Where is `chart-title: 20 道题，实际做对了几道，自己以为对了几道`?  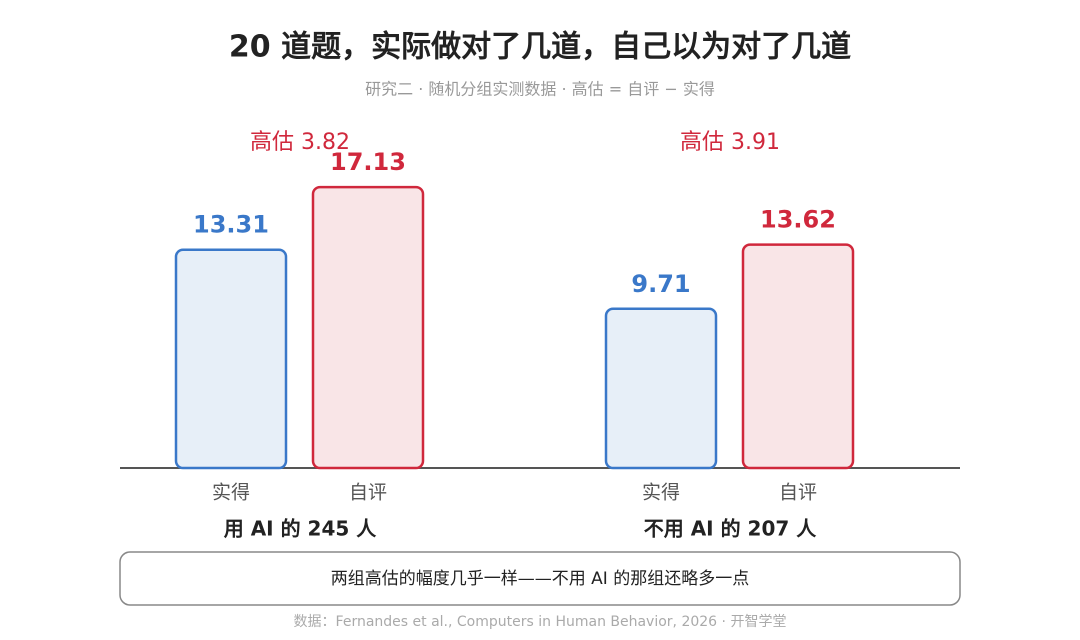 chart-title: 20 道题，实际做对了几道，自己以为对了几道 is located at coordinates (540, 47).